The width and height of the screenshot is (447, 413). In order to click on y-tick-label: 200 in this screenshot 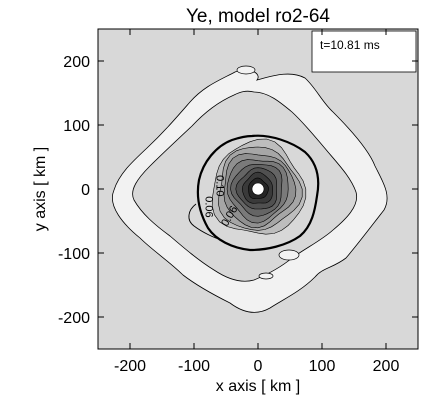, I will do `click(76, 62)`.